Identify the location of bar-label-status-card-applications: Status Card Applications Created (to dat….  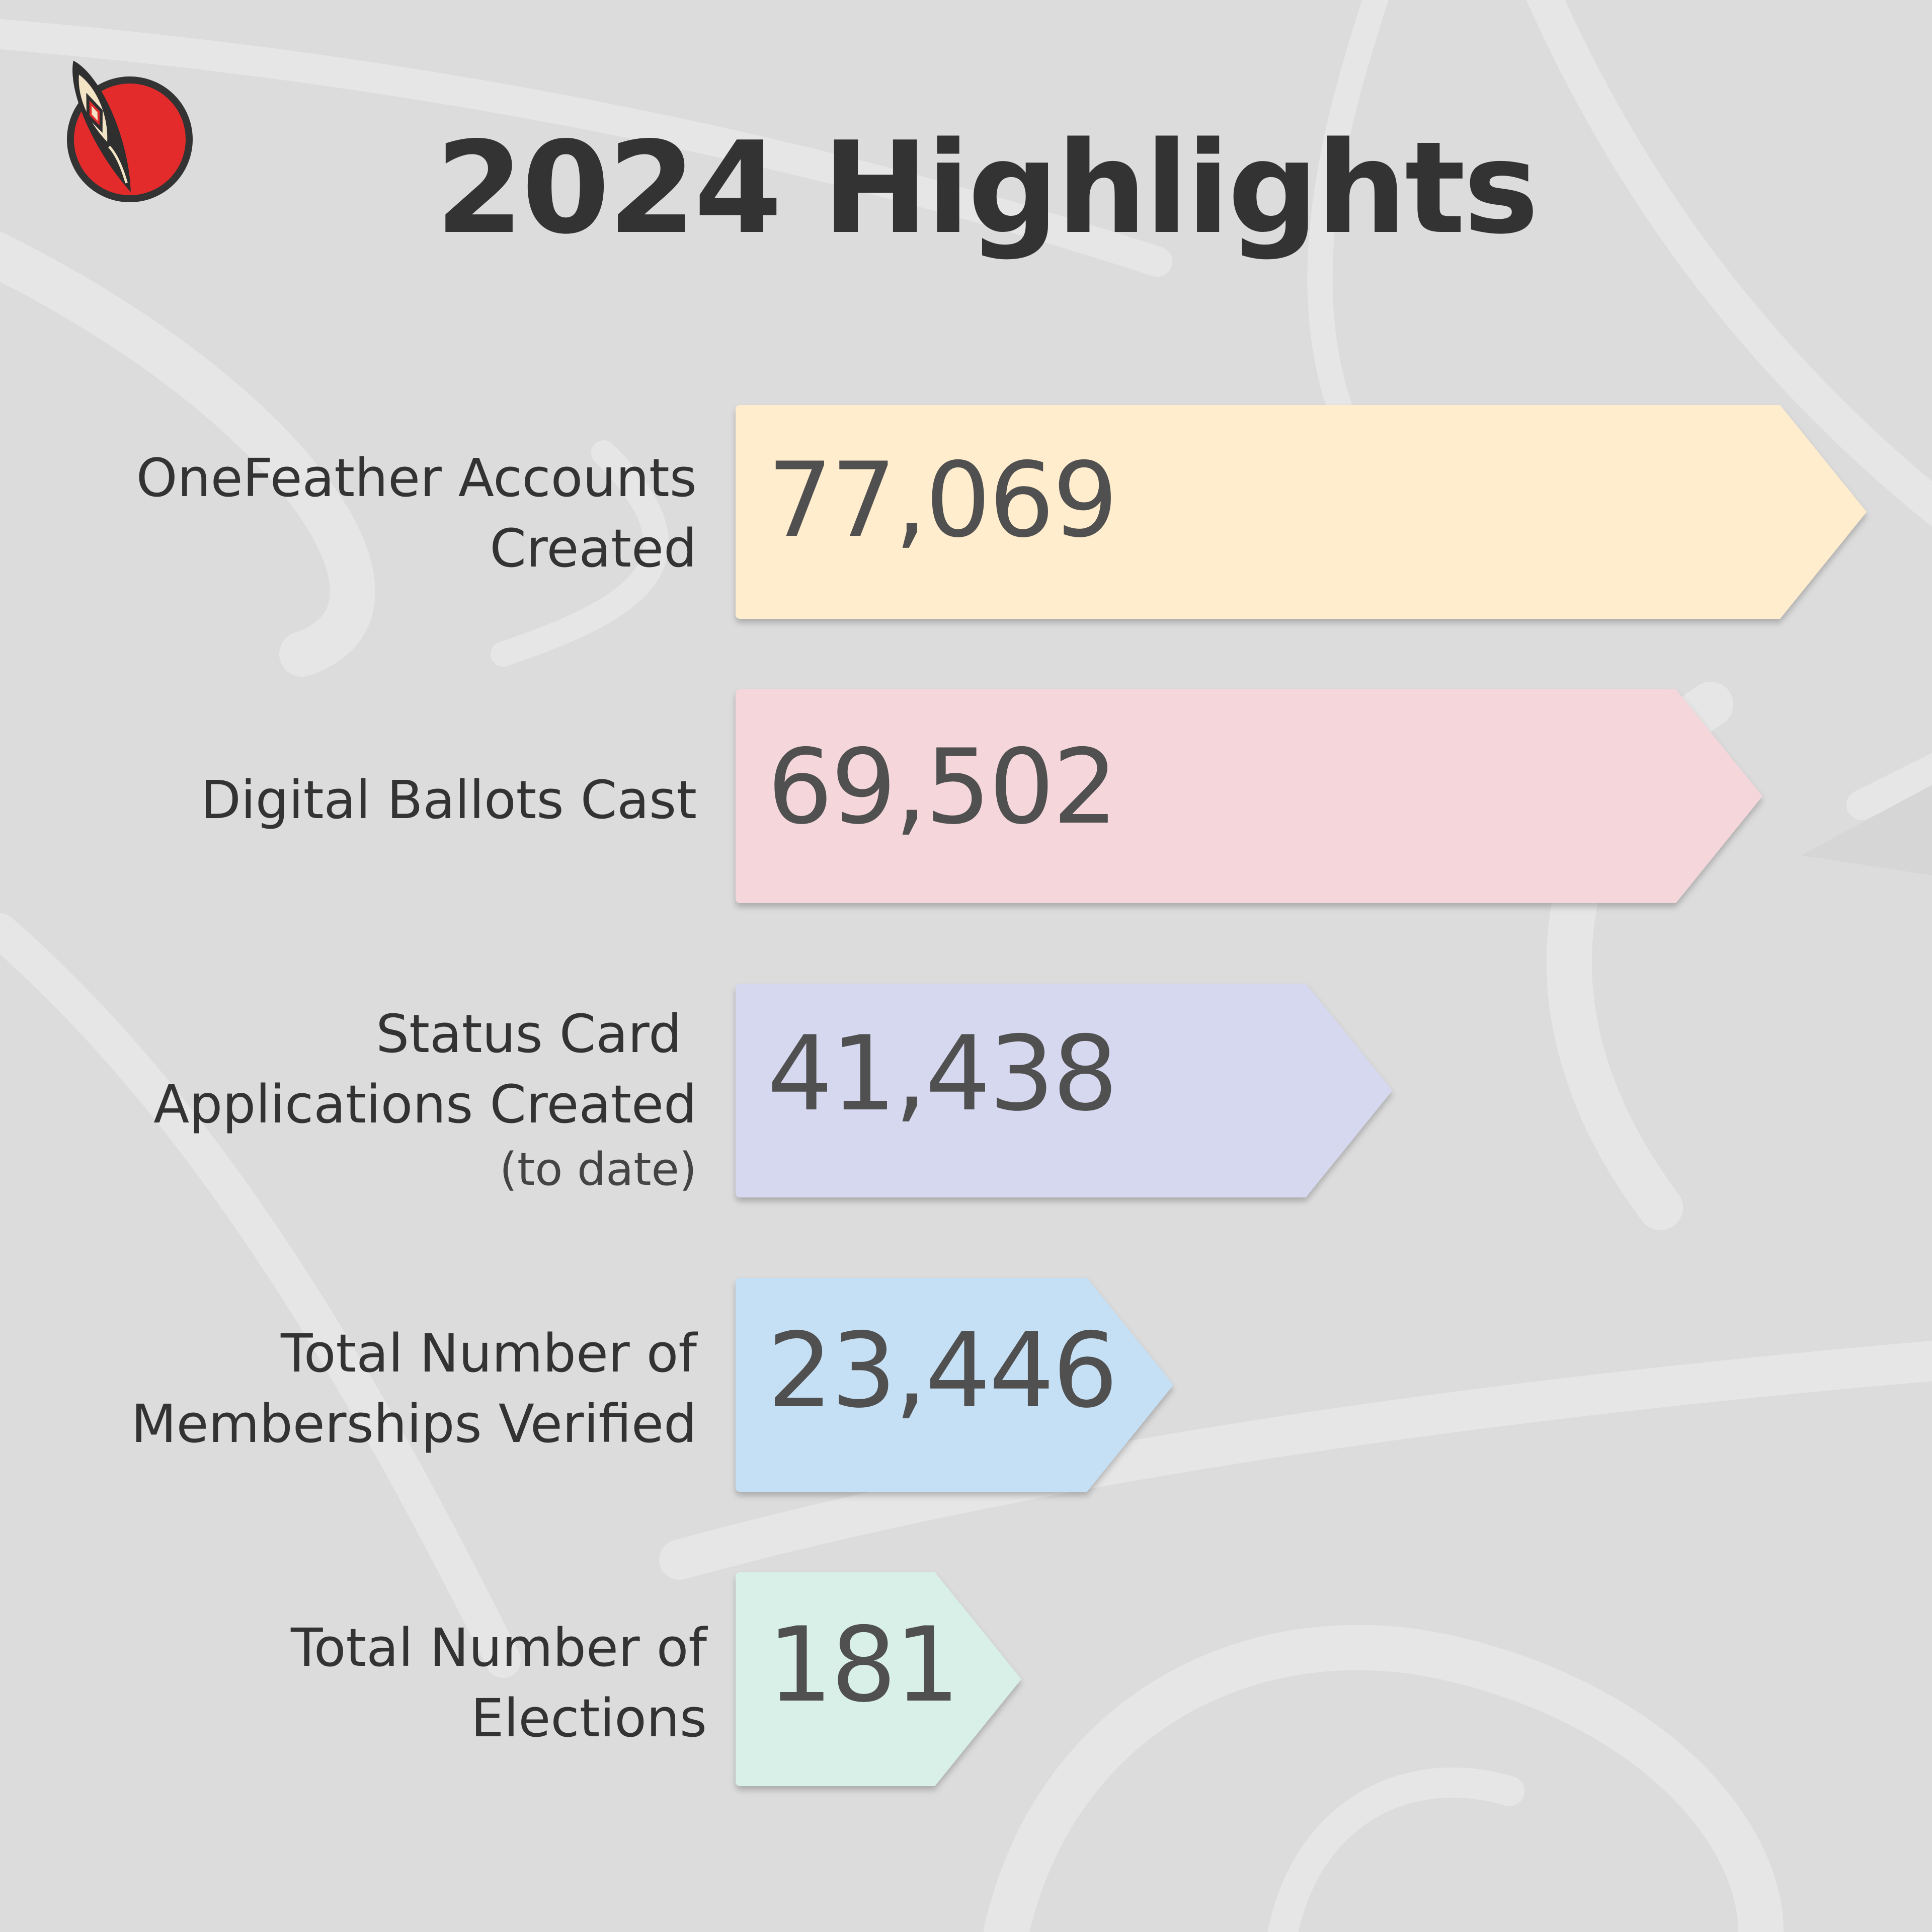
(370, 1099).